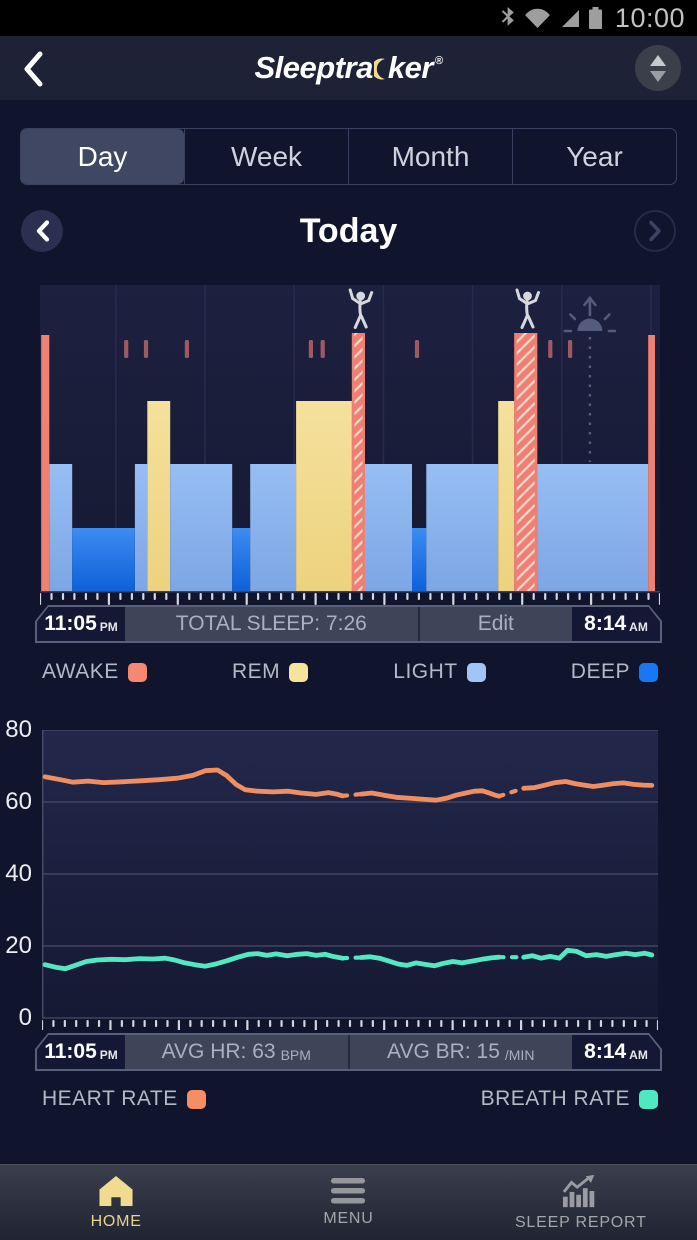 The height and width of the screenshot is (1240, 697). I want to click on deep-color-chip, so click(648, 672).